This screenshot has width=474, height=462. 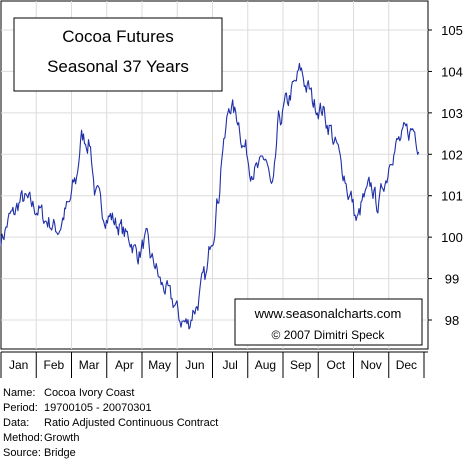 What do you see at coordinates (452, 237) in the screenshot?
I see `ytick-label: 100` at bounding box center [452, 237].